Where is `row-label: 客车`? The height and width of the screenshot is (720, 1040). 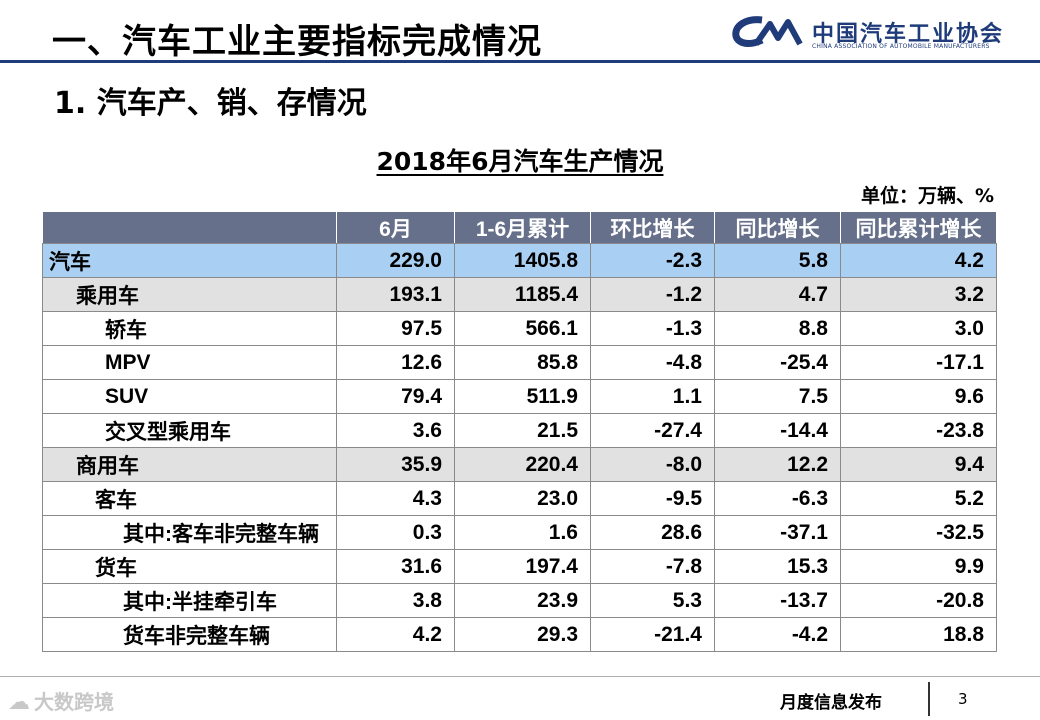 row-label: 客车 is located at coordinates (189, 498).